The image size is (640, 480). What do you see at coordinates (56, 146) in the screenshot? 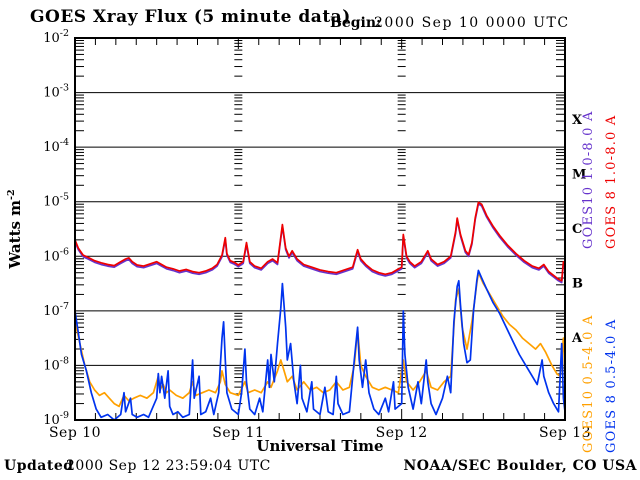
I see `y-tick-label-1e-4: 10⁻⁴` at bounding box center [56, 146].